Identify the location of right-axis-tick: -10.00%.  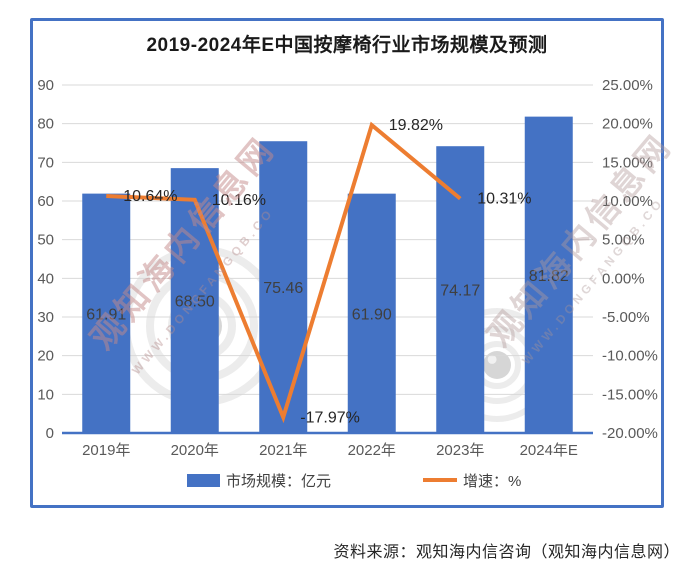
(630, 356).